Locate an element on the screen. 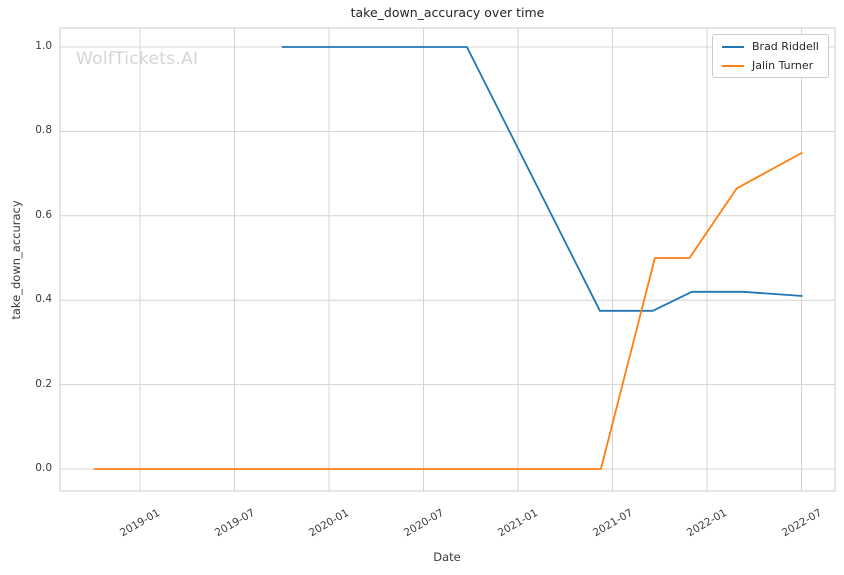 The height and width of the screenshot is (575, 844). legend: Brad Riddell Jalin Turner is located at coordinates (770, 56).